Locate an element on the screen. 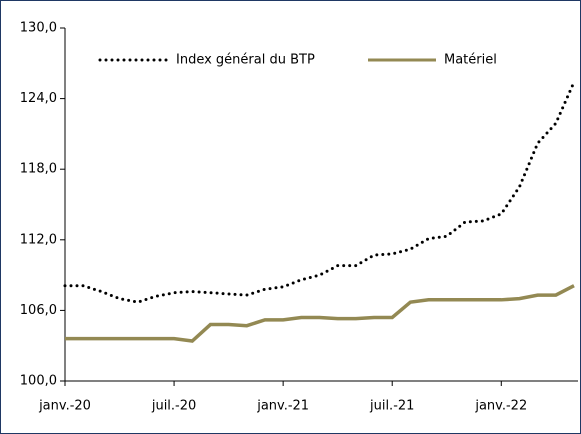 This screenshot has height=434, width=581. legend-label: Index général du BTP is located at coordinates (245, 60).